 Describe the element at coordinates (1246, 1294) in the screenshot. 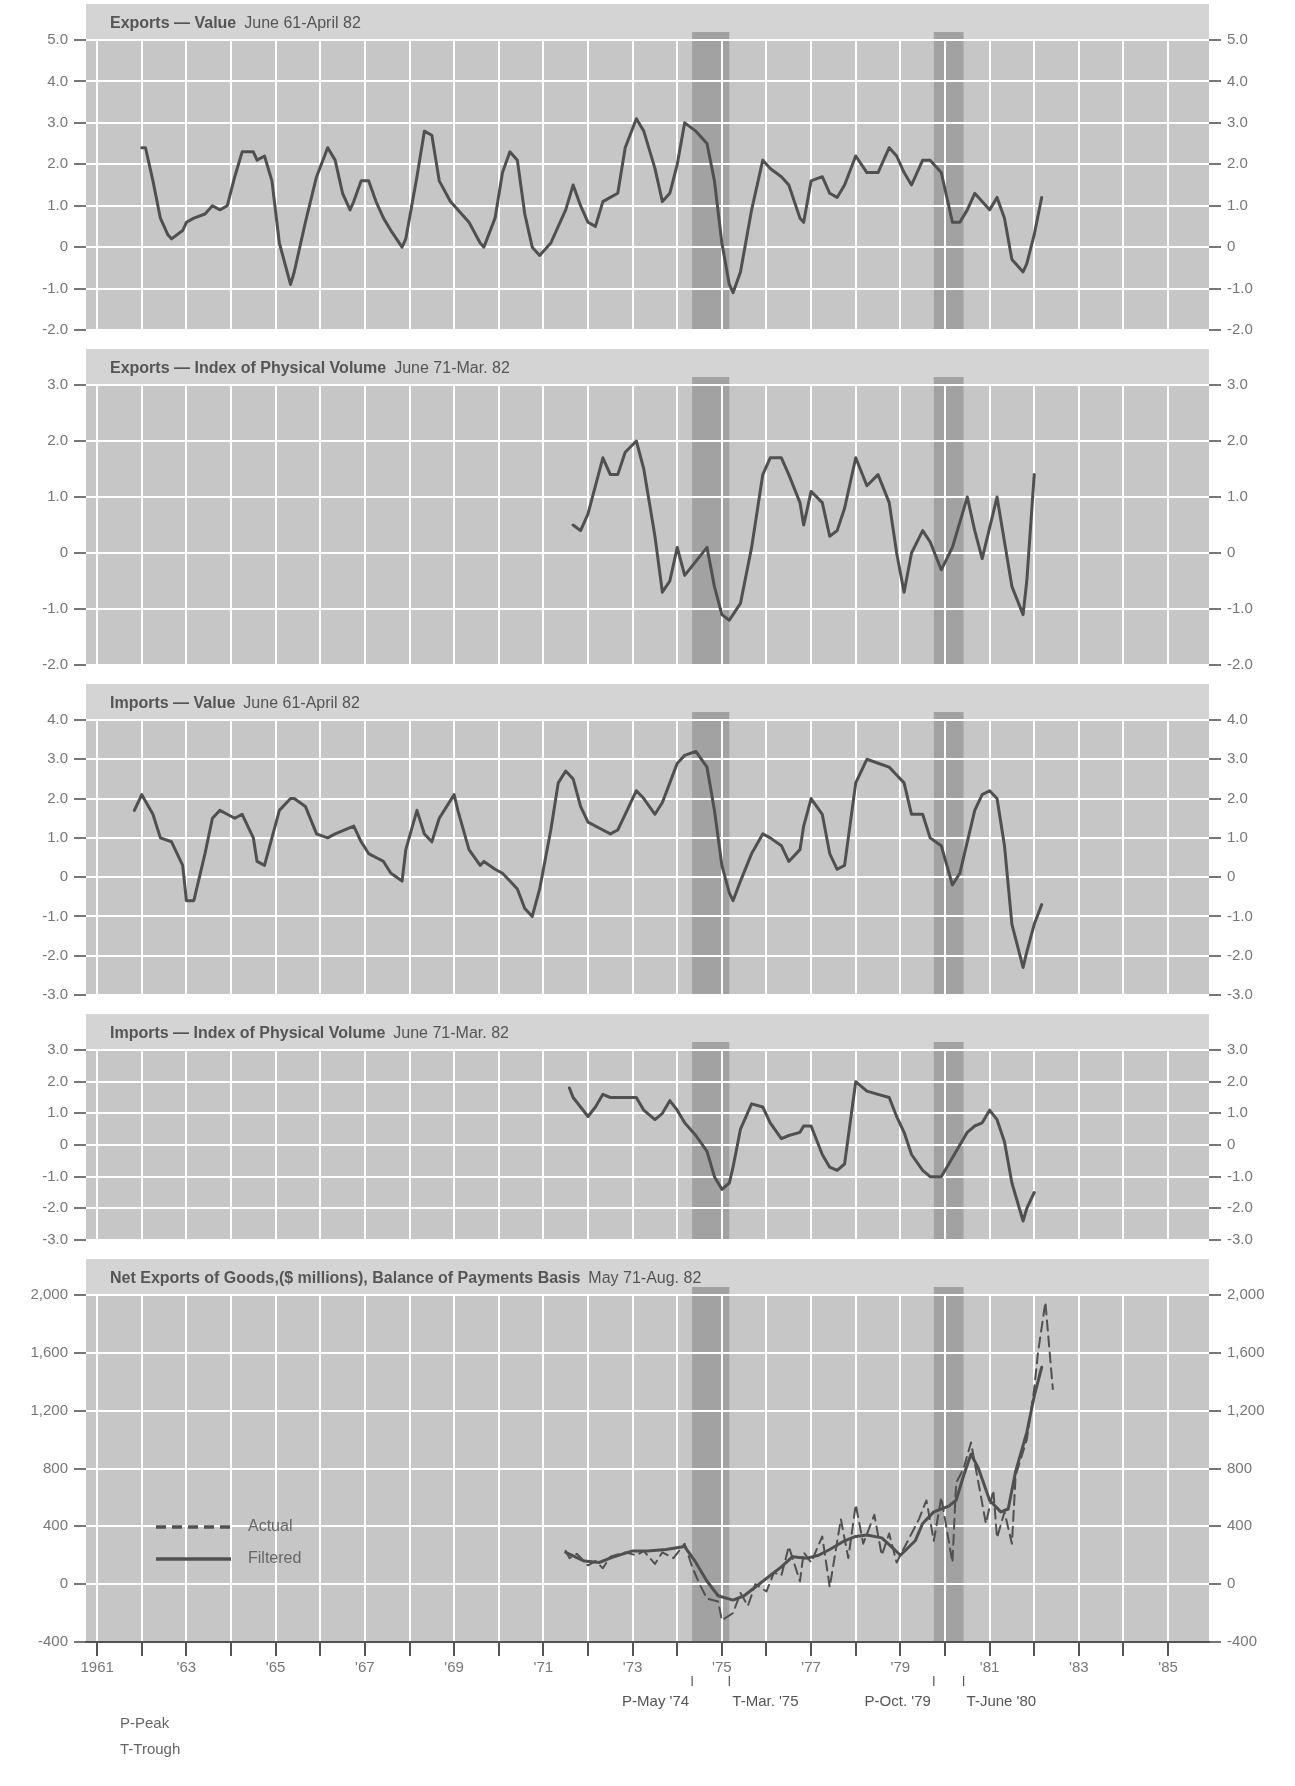

I see `y2-tick-label: 2,000` at that location.